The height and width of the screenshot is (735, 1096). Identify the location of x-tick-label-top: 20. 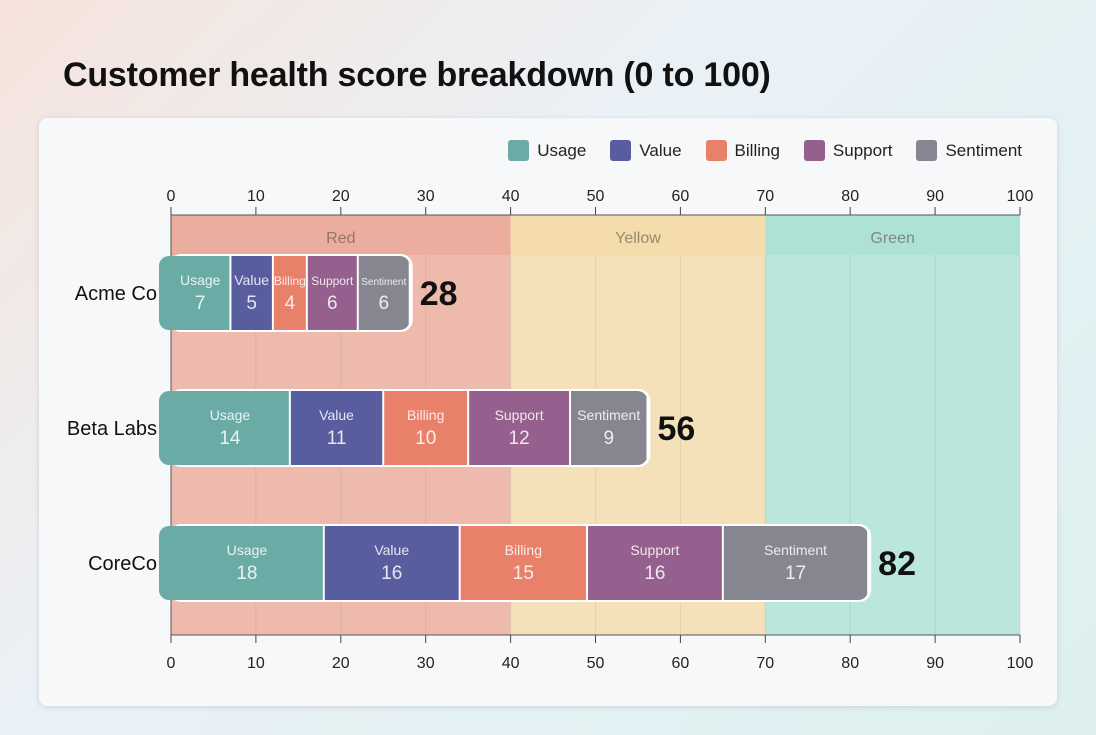
(341, 196).